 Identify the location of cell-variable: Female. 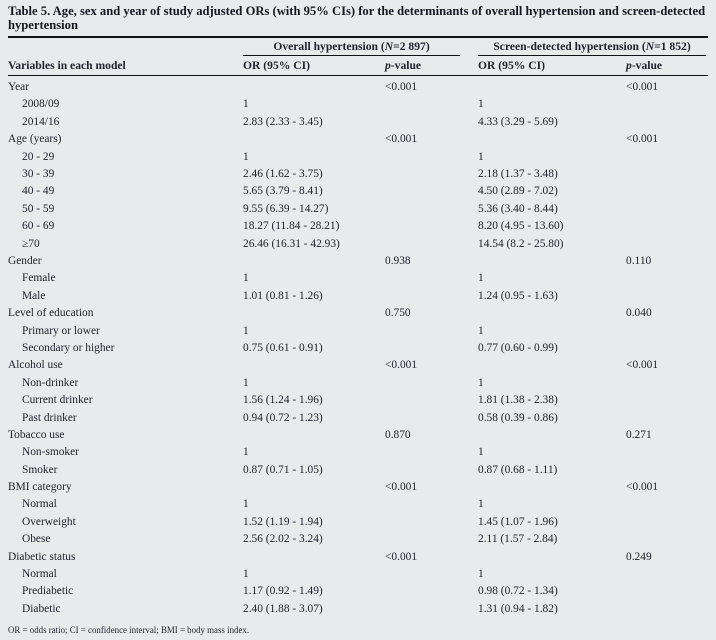
(39, 278).